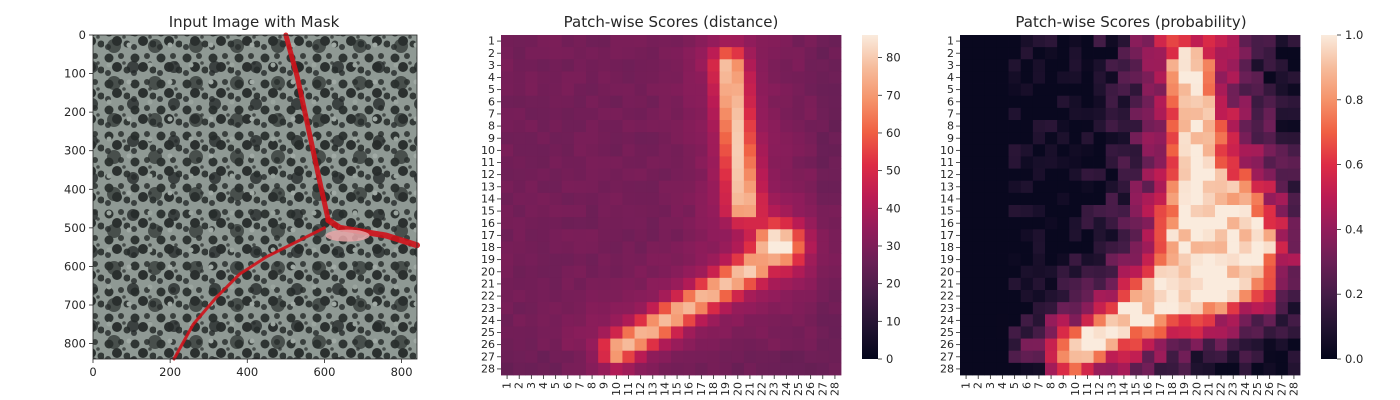 This screenshot has height=400, width=1400. I want to click on colorbar-tick-label: 0.0, so click(1354, 359).